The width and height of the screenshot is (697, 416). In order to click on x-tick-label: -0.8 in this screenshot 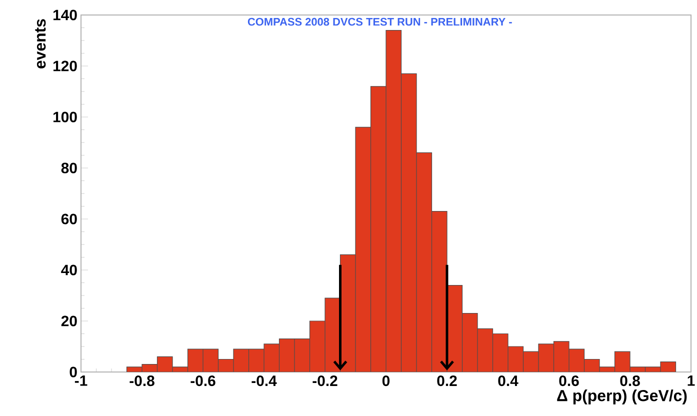, I will do `click(142, 381)`.